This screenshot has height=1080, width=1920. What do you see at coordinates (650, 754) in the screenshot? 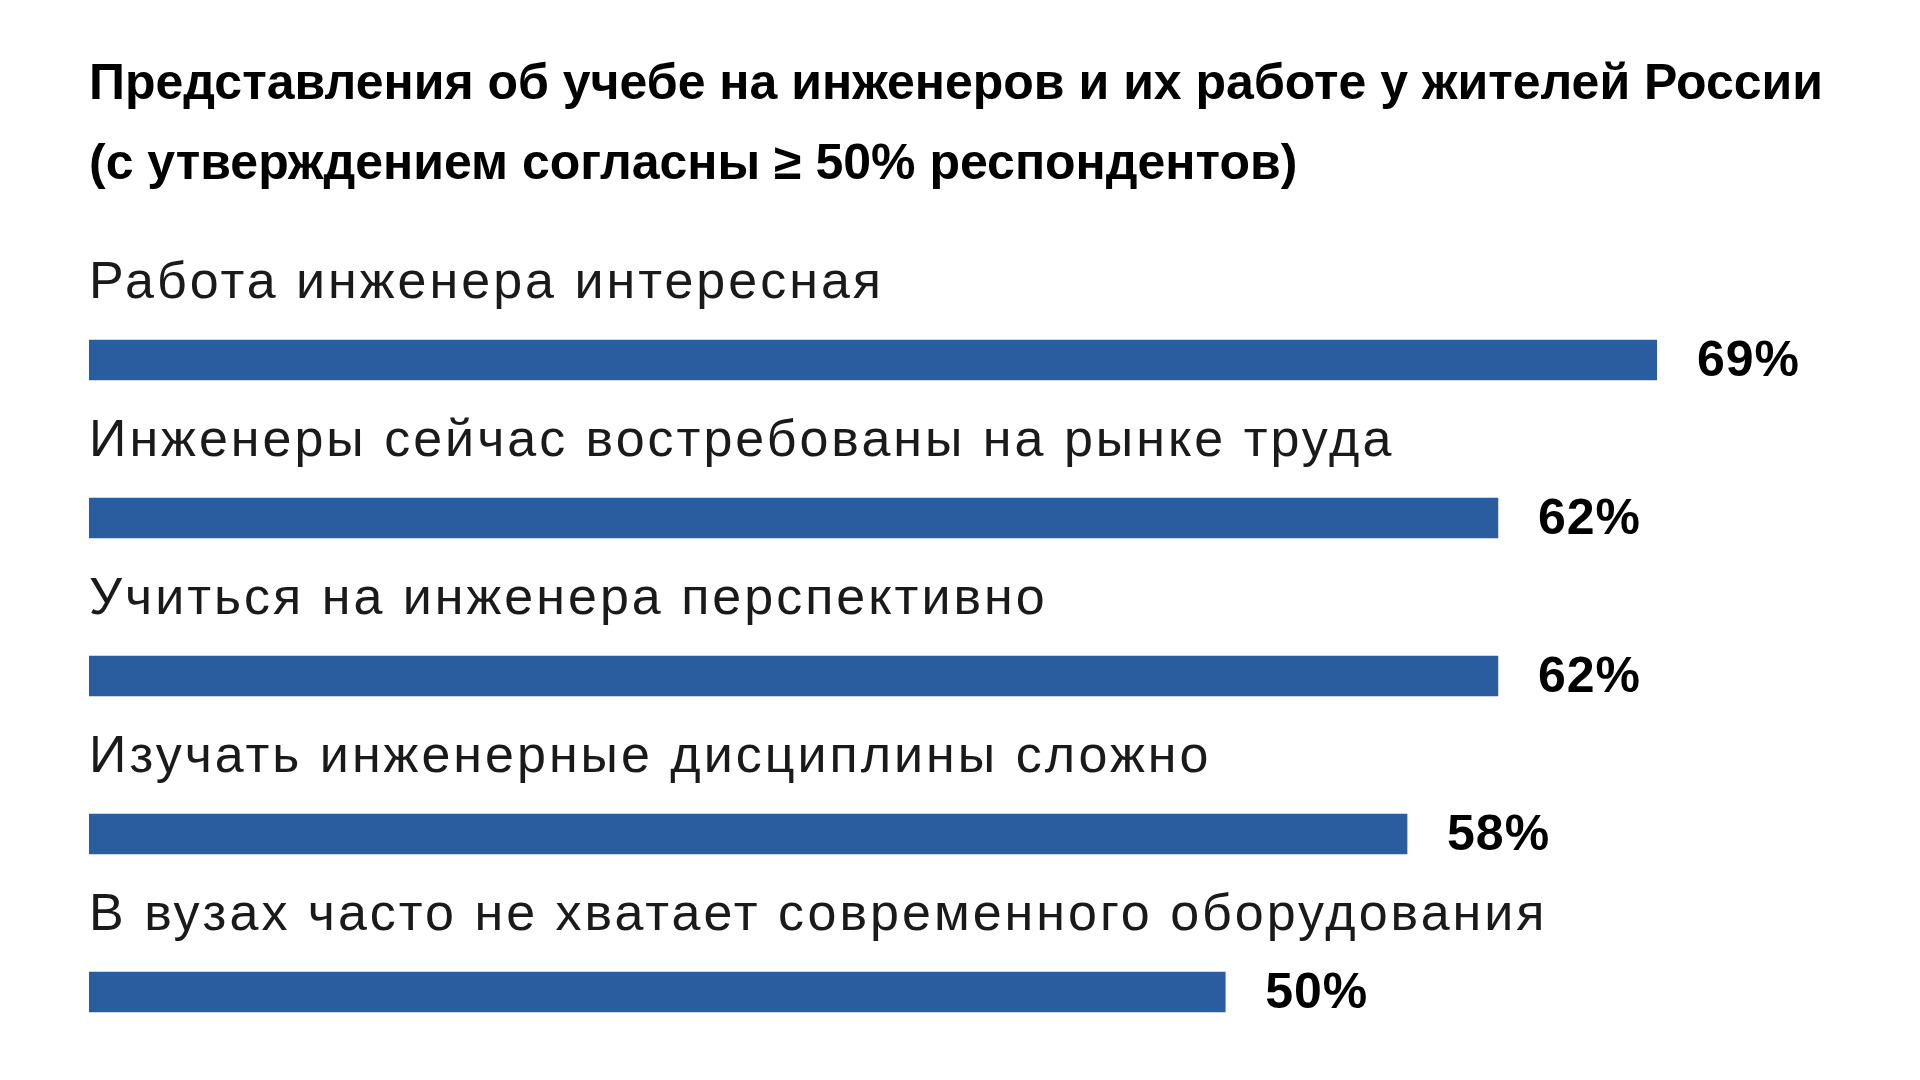
I see `y-tick-label: Изучать инженерные дисциплины сложно` at bounding box center [650, 754].